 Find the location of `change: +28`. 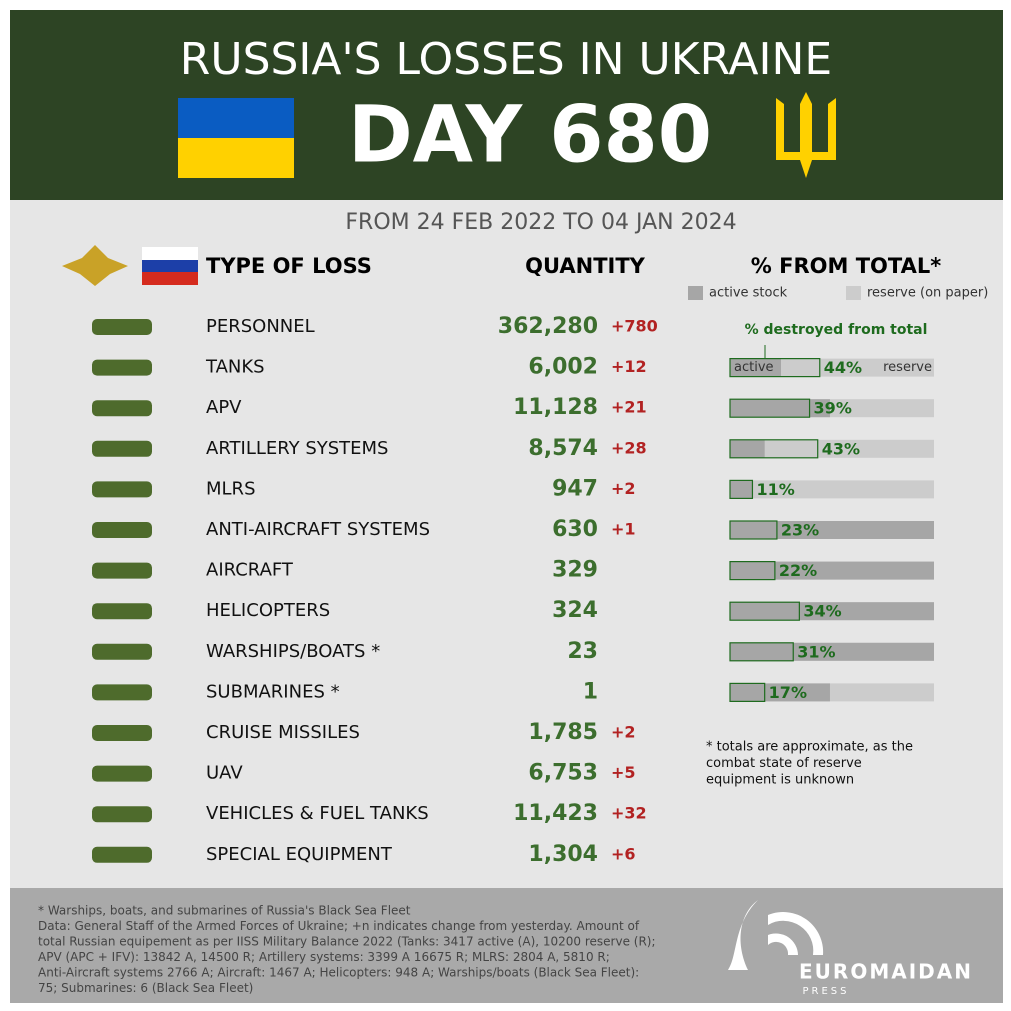

change: +28 is located at coordinates (629, 447).